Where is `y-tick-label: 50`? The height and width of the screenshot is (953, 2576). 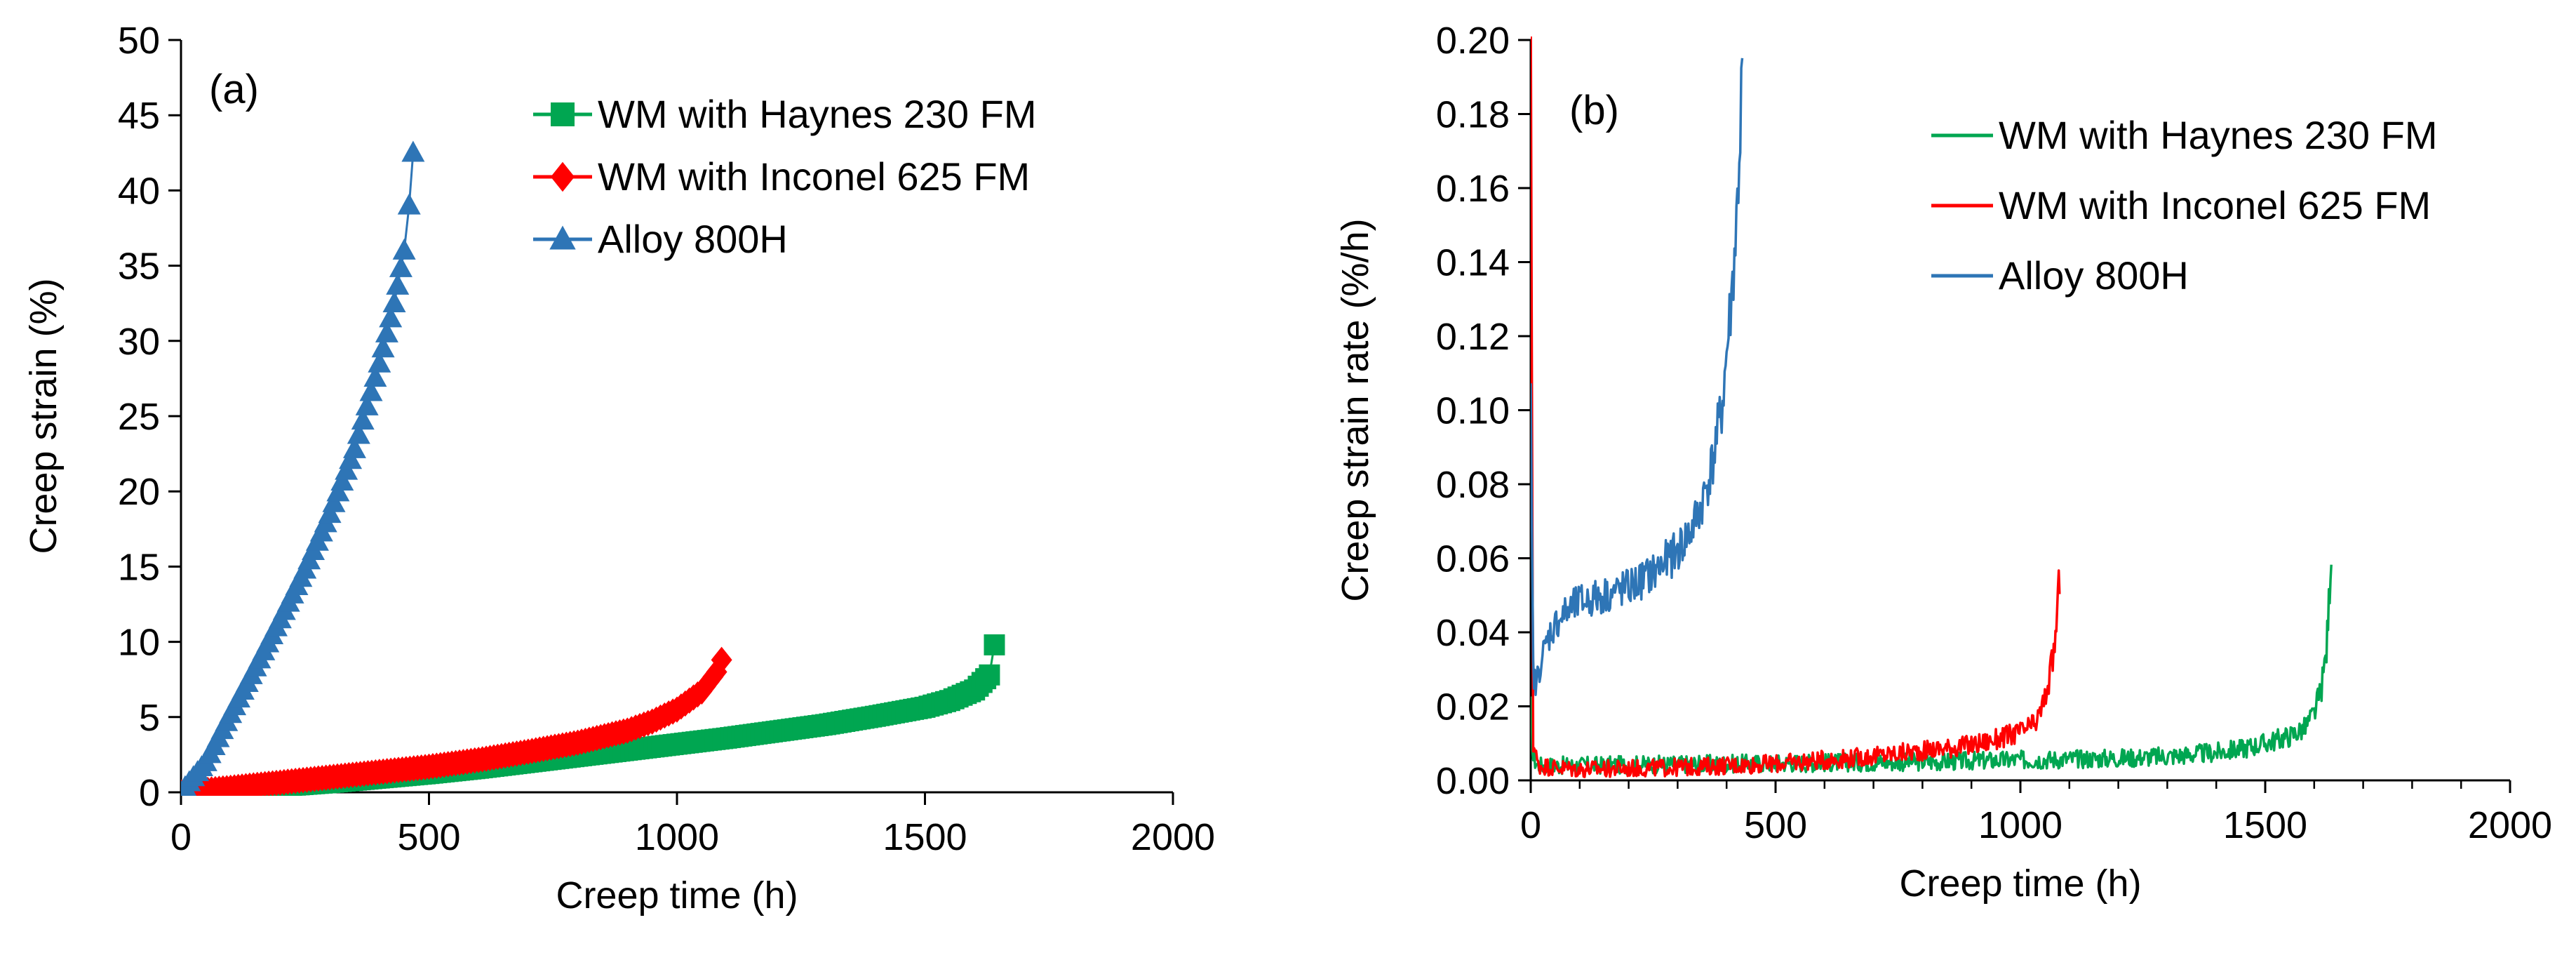
y-tick-label: 50 is located at coordinates (139, 41).